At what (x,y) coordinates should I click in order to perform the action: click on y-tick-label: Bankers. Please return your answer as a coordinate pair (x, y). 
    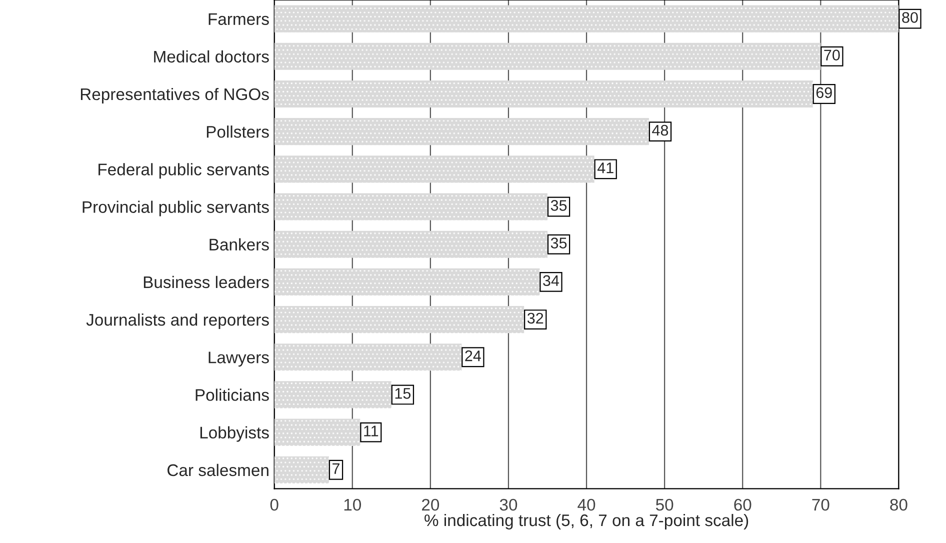
    Looking at the image, I should click on (239, 244).